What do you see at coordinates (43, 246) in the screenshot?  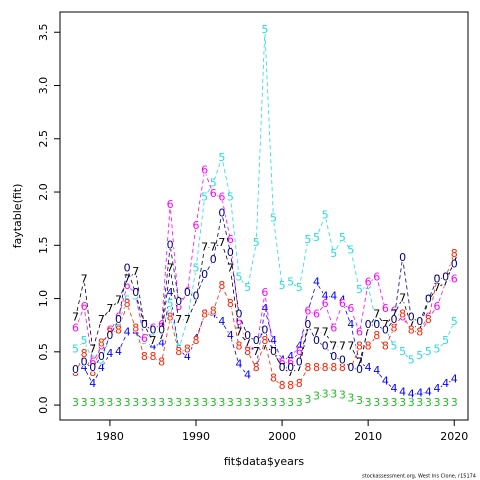 I see `y-tick-label: 1.5` at bounding box center [43, 246].